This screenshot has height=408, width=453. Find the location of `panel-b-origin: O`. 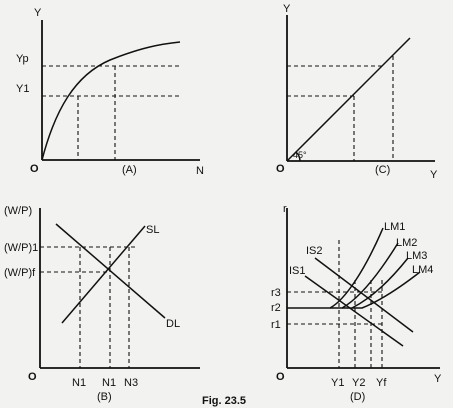

panel-b-origin: O is located at coordinates (32, 377).